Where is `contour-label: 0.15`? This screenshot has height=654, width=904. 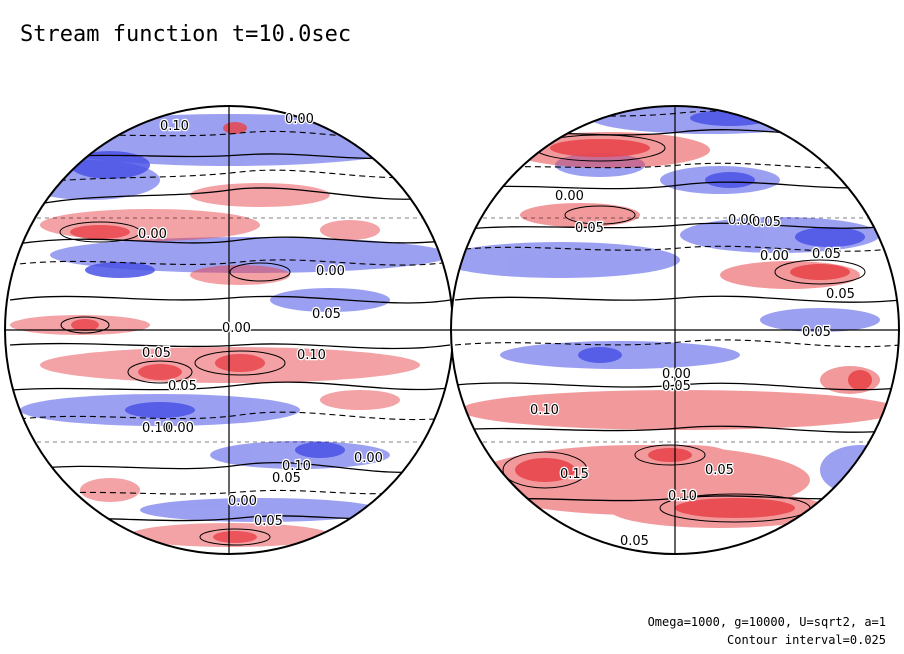
contour-label: 0.15 is located at coordinates (574, 474).